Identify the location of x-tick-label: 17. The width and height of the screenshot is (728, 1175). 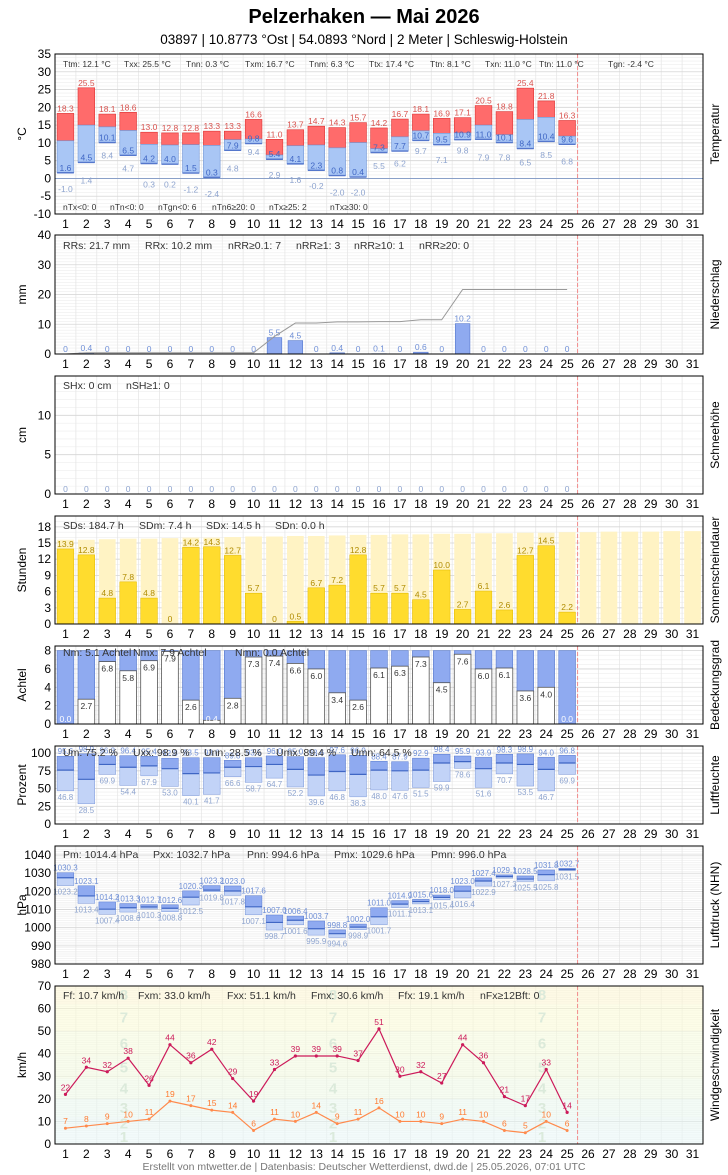
(400, 974).